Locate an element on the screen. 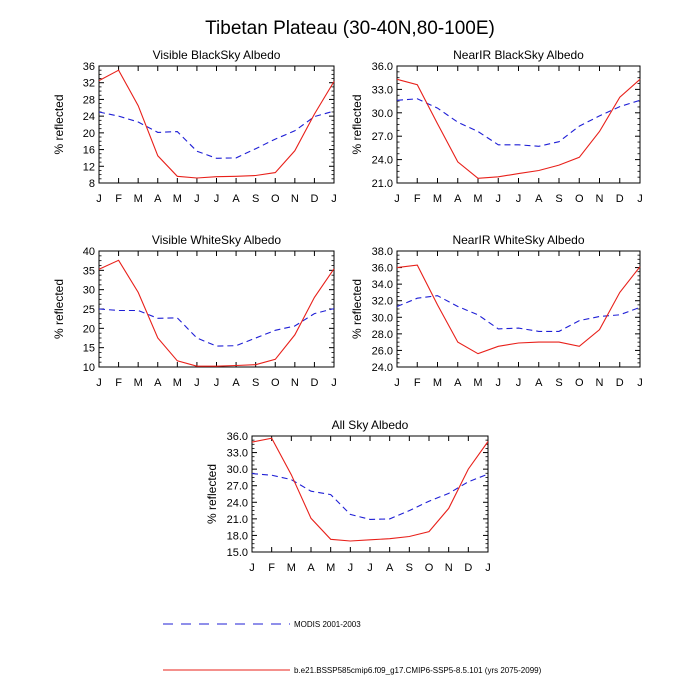 The width and height of the screenshot is (700, 700). y-tick-label: 15.0 is located at coordinates (237, 553).